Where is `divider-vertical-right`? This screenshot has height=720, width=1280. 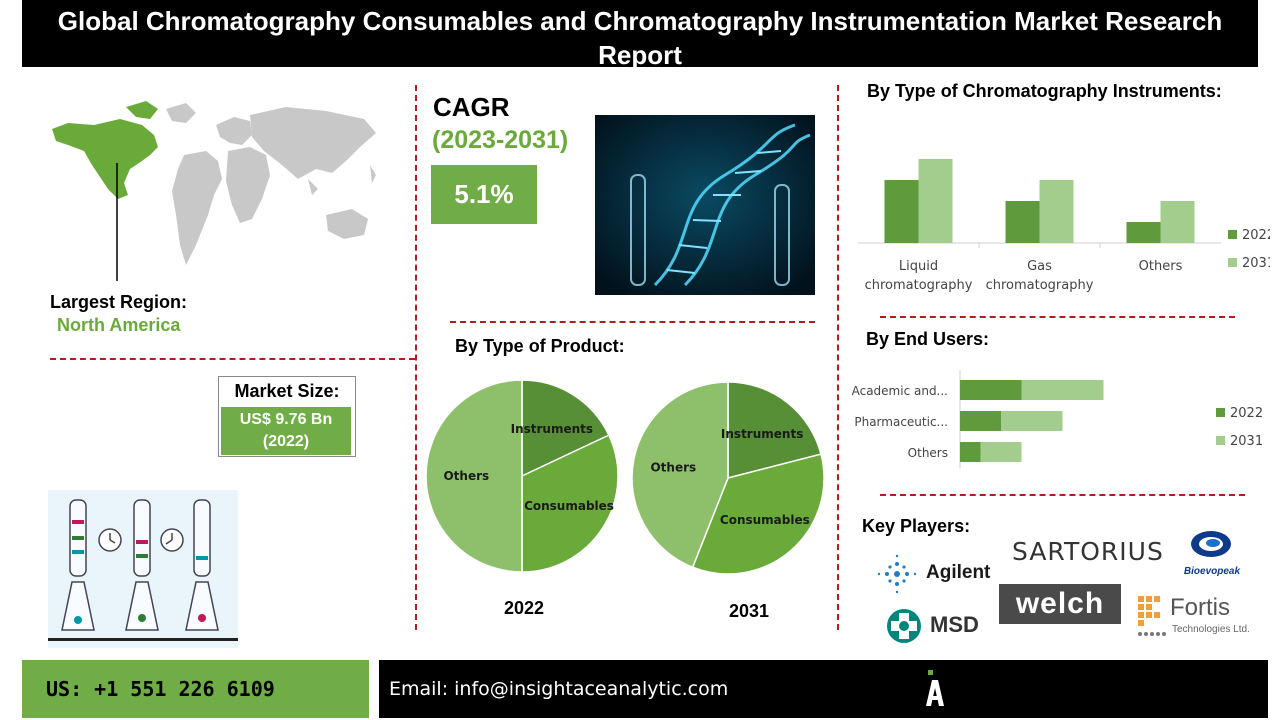 divider-vertical-right is located at coordinates (838, 357).